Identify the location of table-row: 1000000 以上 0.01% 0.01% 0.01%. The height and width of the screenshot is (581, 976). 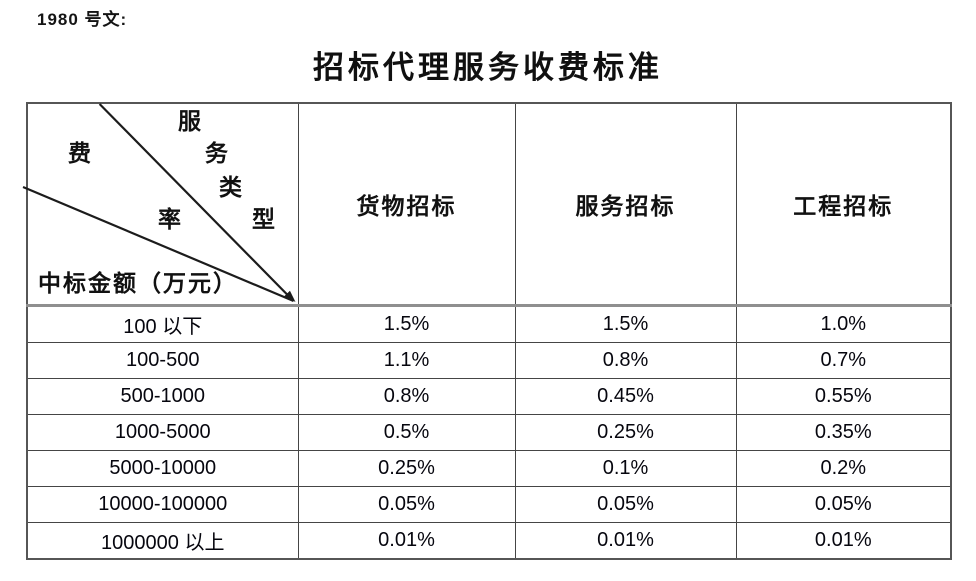
(489, 541).